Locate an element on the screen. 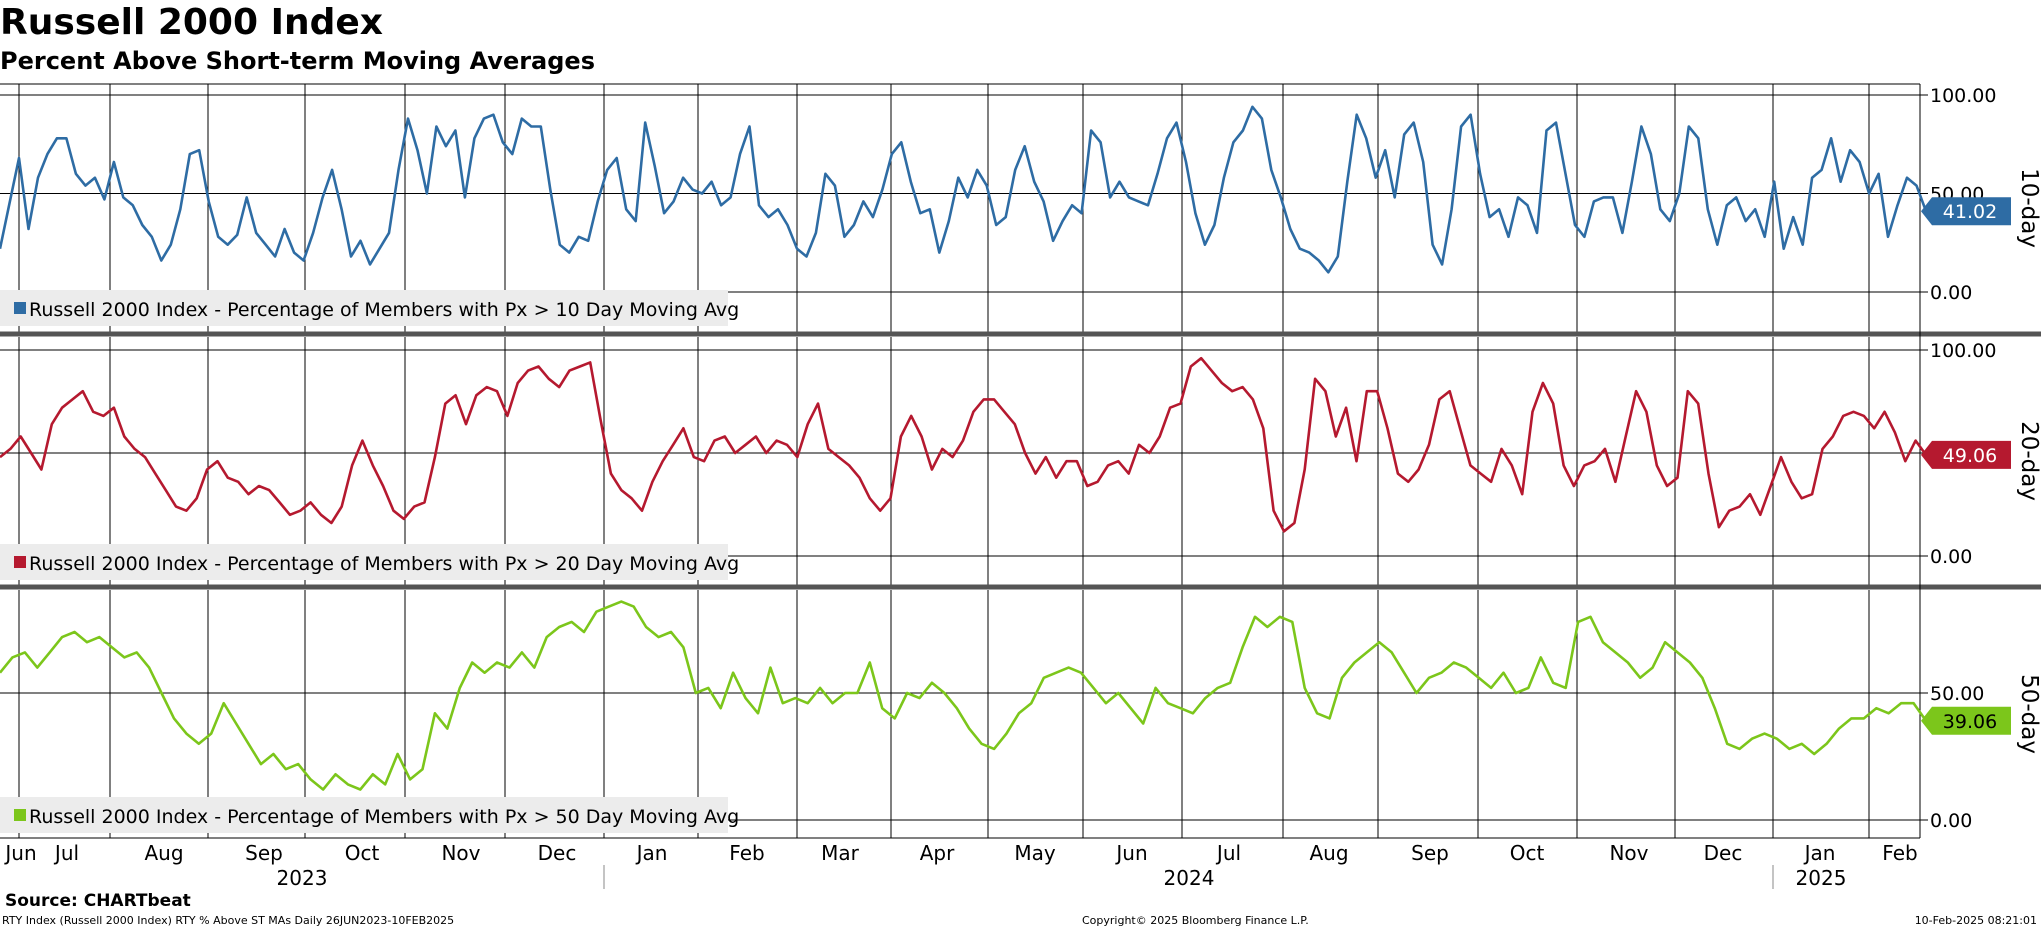 This screenshot has width=2041, height=932. x-tick-label-year: 2023 is located at coordinates (302, 878).